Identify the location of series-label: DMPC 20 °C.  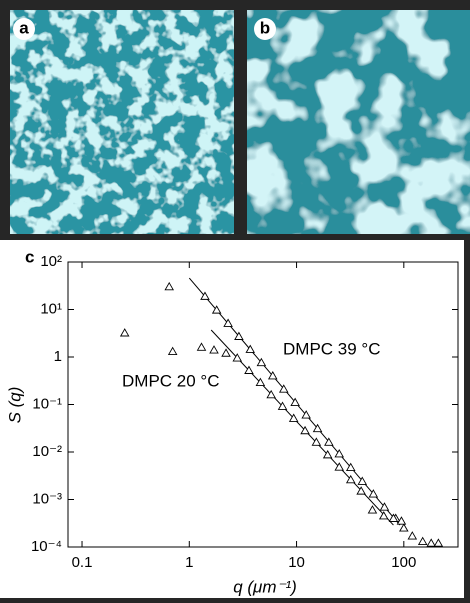
(170, 380).